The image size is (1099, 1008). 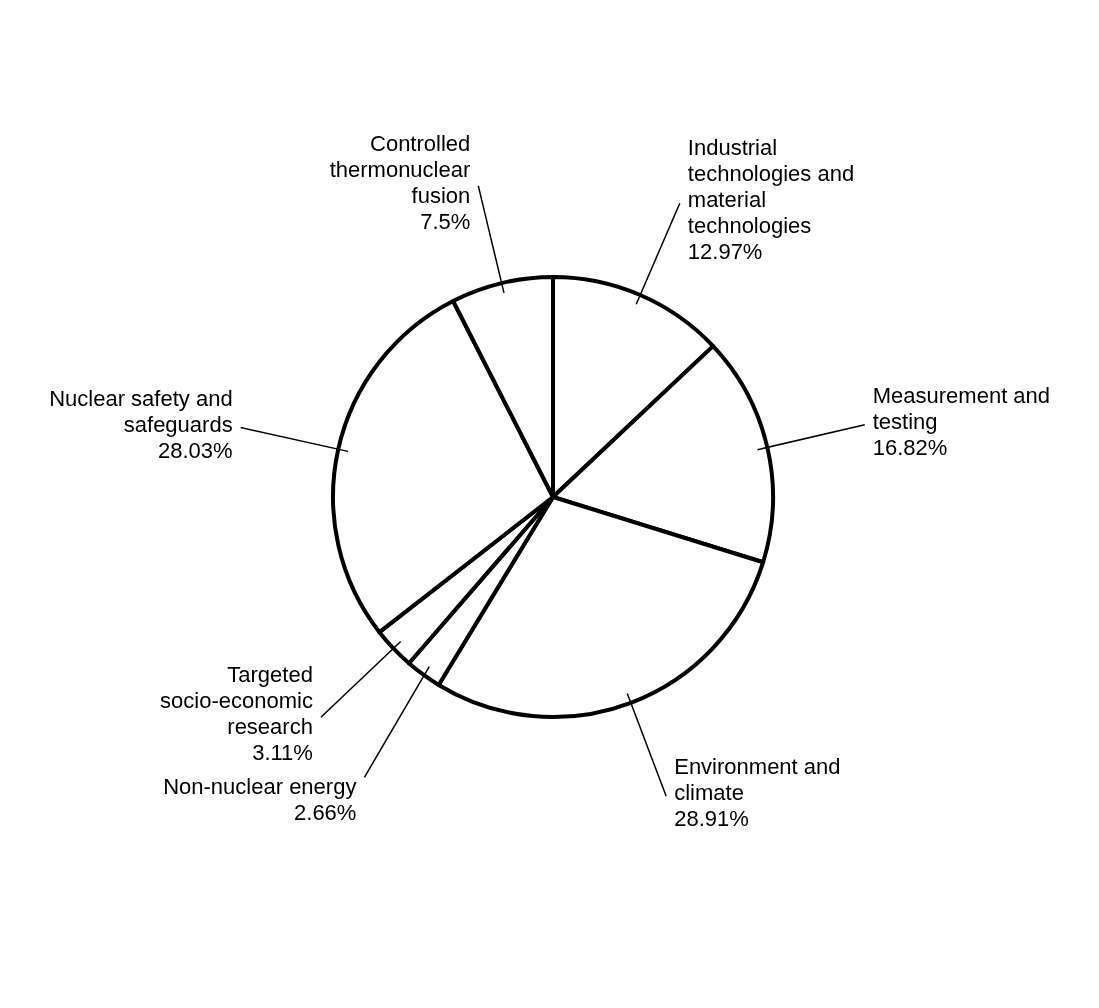 What do you see at coordinates (771, 187) in the screenshot?
I see `slice-label: Industrial technologies and material technologies` at bounding box center [771, 187].